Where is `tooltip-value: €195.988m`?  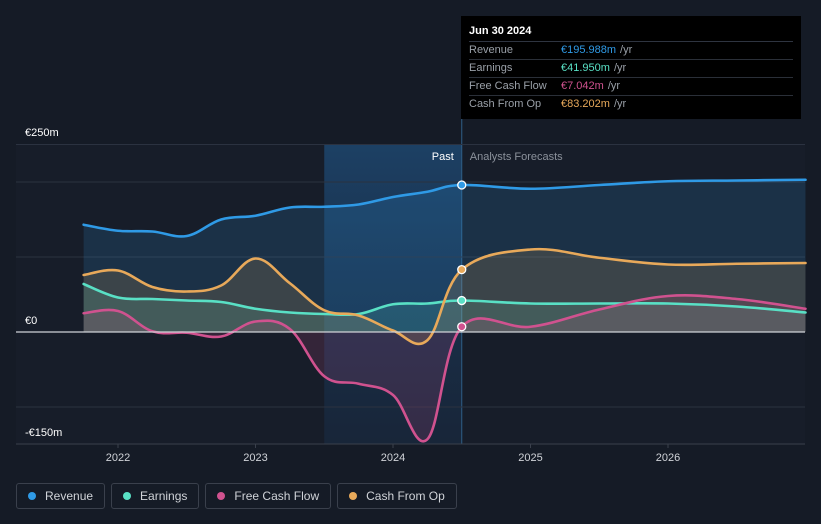 tooltip-value: €195.988m is located at coordinates (589, 50).